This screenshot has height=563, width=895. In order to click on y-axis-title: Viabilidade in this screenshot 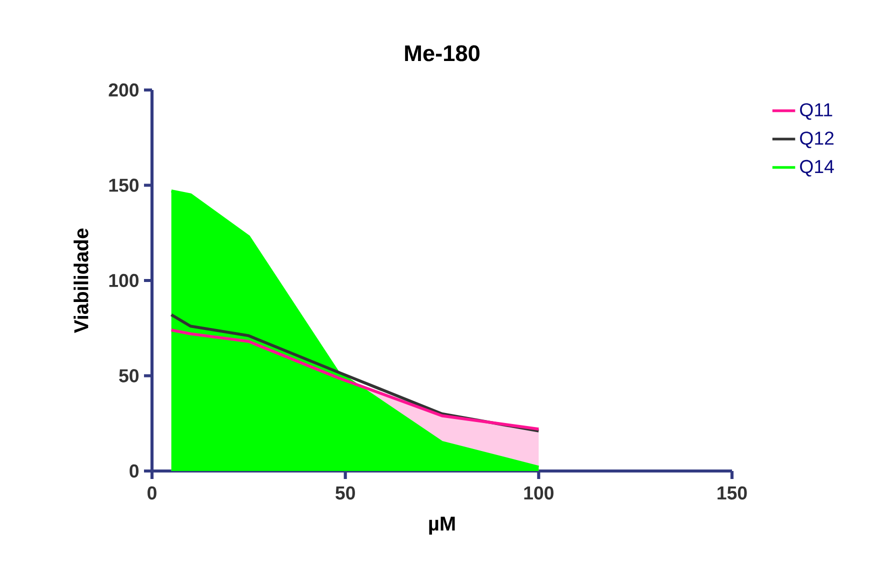, I will do `click(81, 280)`.